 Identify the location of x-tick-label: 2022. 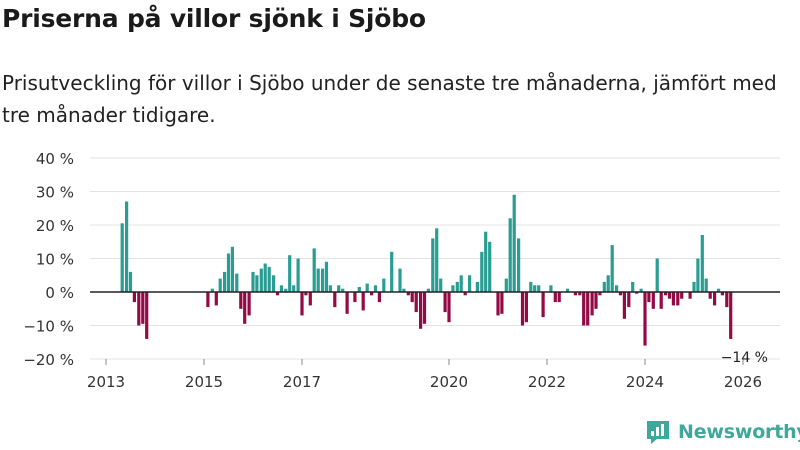
(547, 382).